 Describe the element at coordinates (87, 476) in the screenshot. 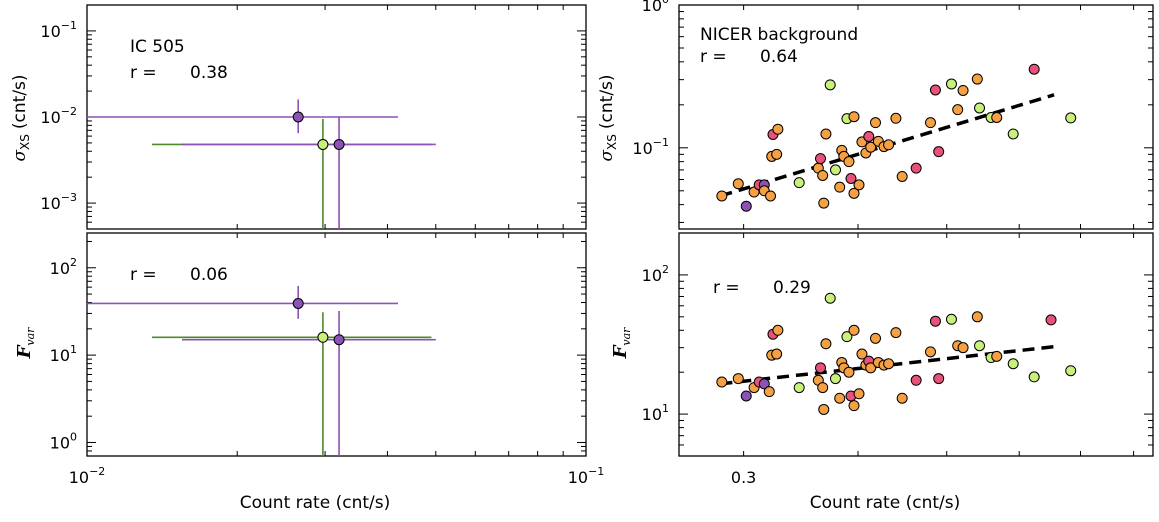

I see `x-tick-label: 10⁻²` at that location.